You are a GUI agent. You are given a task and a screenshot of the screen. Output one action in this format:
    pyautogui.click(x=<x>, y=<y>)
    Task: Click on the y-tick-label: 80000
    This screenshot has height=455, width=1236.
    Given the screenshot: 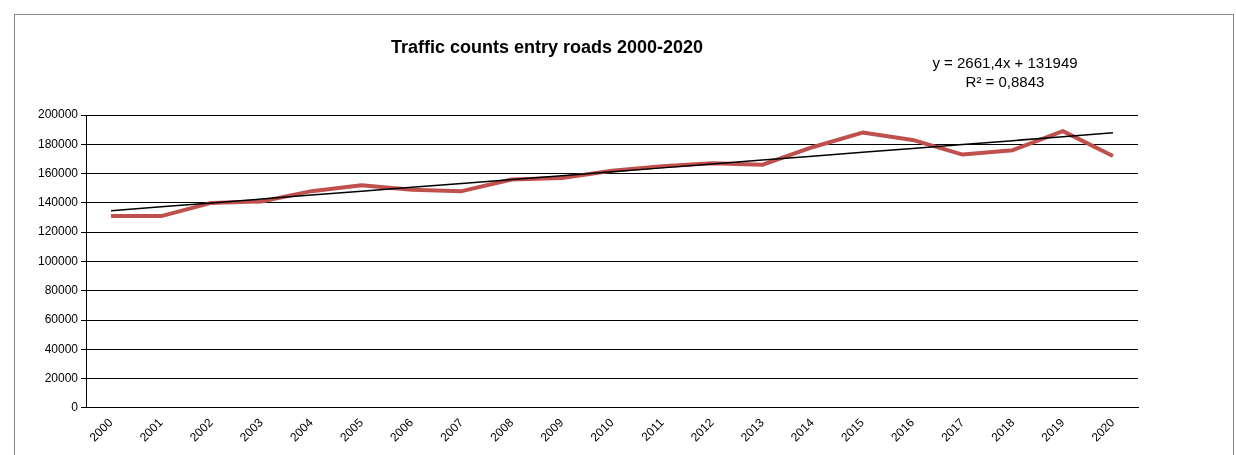 What is the action you would take?
    pyautogui.click(x=61, y=290)
    